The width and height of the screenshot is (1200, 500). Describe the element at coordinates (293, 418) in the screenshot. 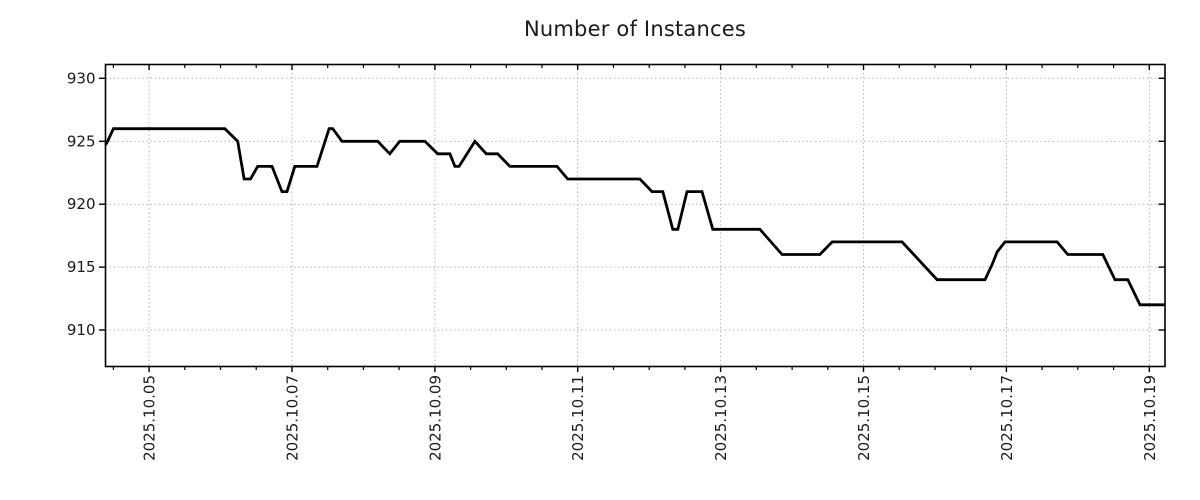

I see `svg-text: 2025.10.07` at that location.